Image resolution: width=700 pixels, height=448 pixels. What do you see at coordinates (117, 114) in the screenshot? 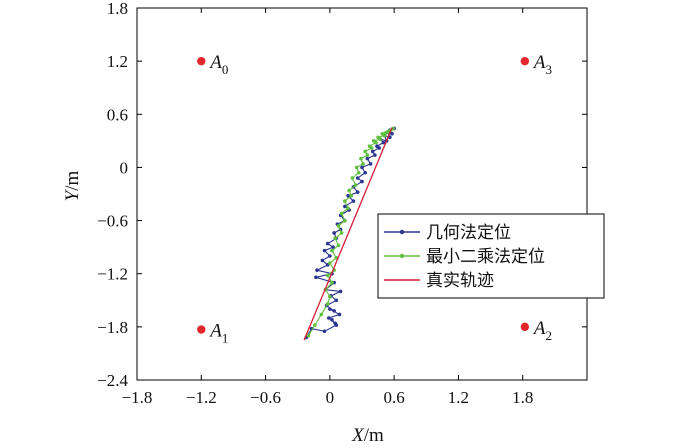
I see `y-tick-label: 0.6` at bounding box center [117, 114].